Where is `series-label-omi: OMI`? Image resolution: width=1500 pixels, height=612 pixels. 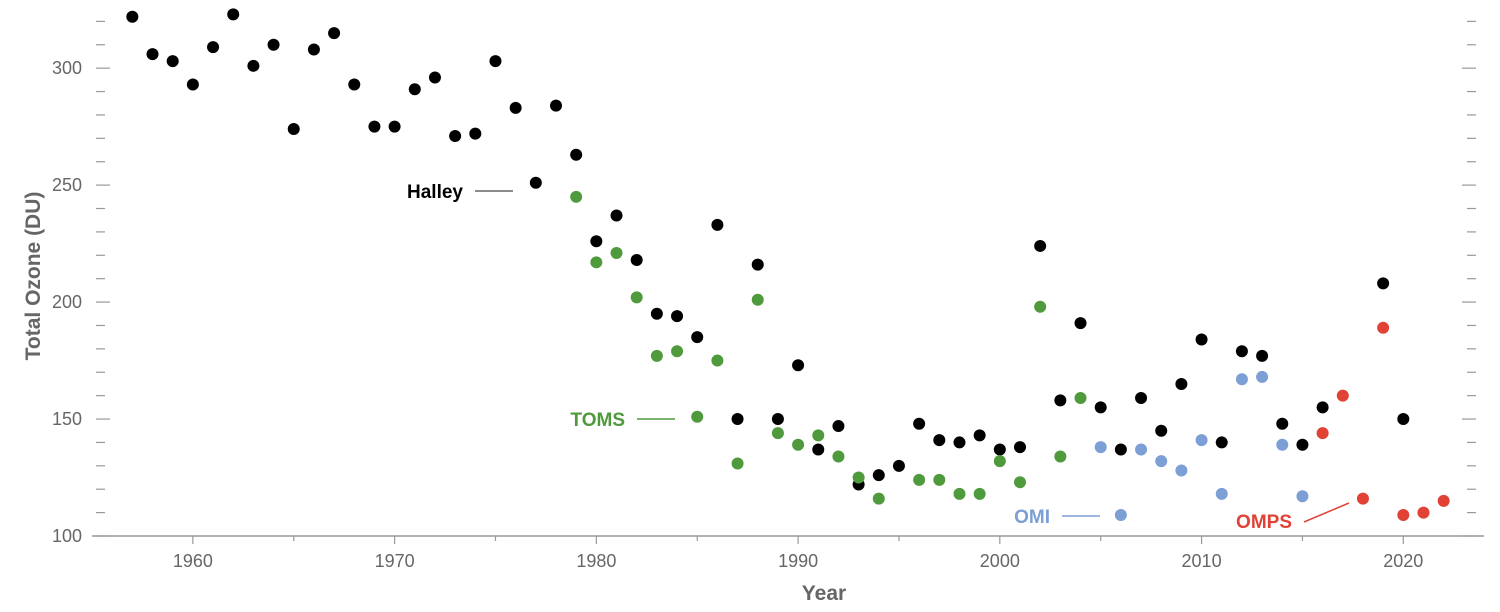
series-label-omi: OMI is located at coordinates (1032, 517).